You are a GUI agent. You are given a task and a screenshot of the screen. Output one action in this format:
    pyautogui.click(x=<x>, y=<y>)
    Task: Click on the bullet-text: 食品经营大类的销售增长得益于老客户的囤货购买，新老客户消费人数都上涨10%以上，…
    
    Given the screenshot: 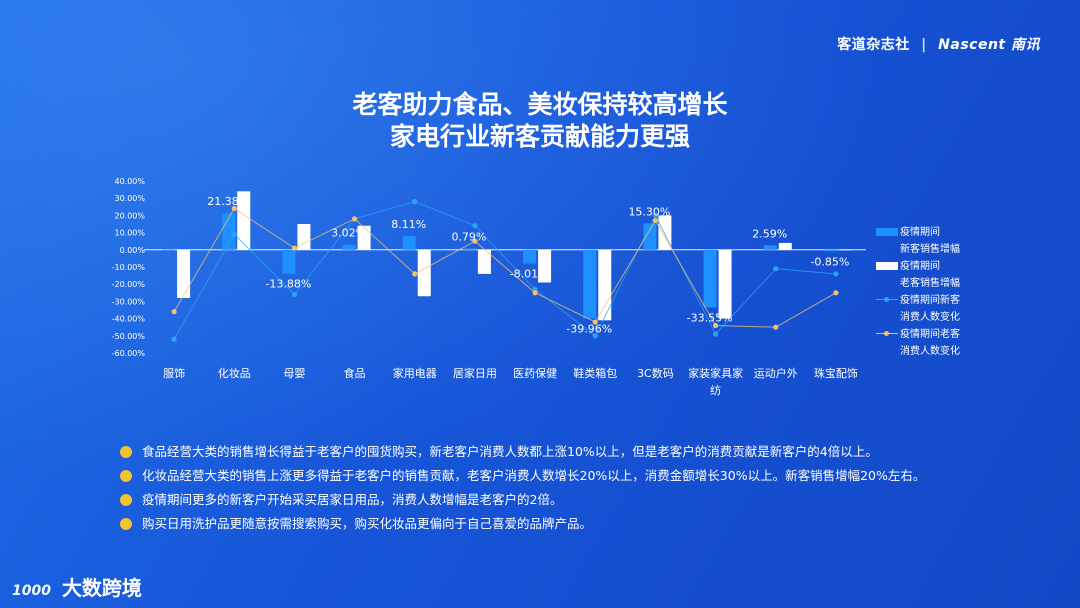 What is the action you would take?
    pyautogui.click(x=510, y=451)
    